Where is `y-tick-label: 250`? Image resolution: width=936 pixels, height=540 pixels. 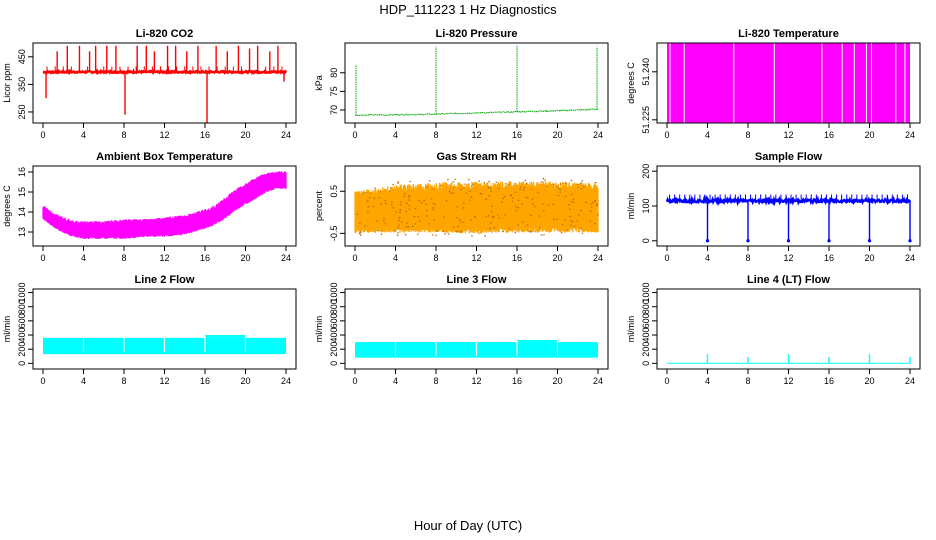
y-tick-label: 250 is located at coordinates (22, 111).